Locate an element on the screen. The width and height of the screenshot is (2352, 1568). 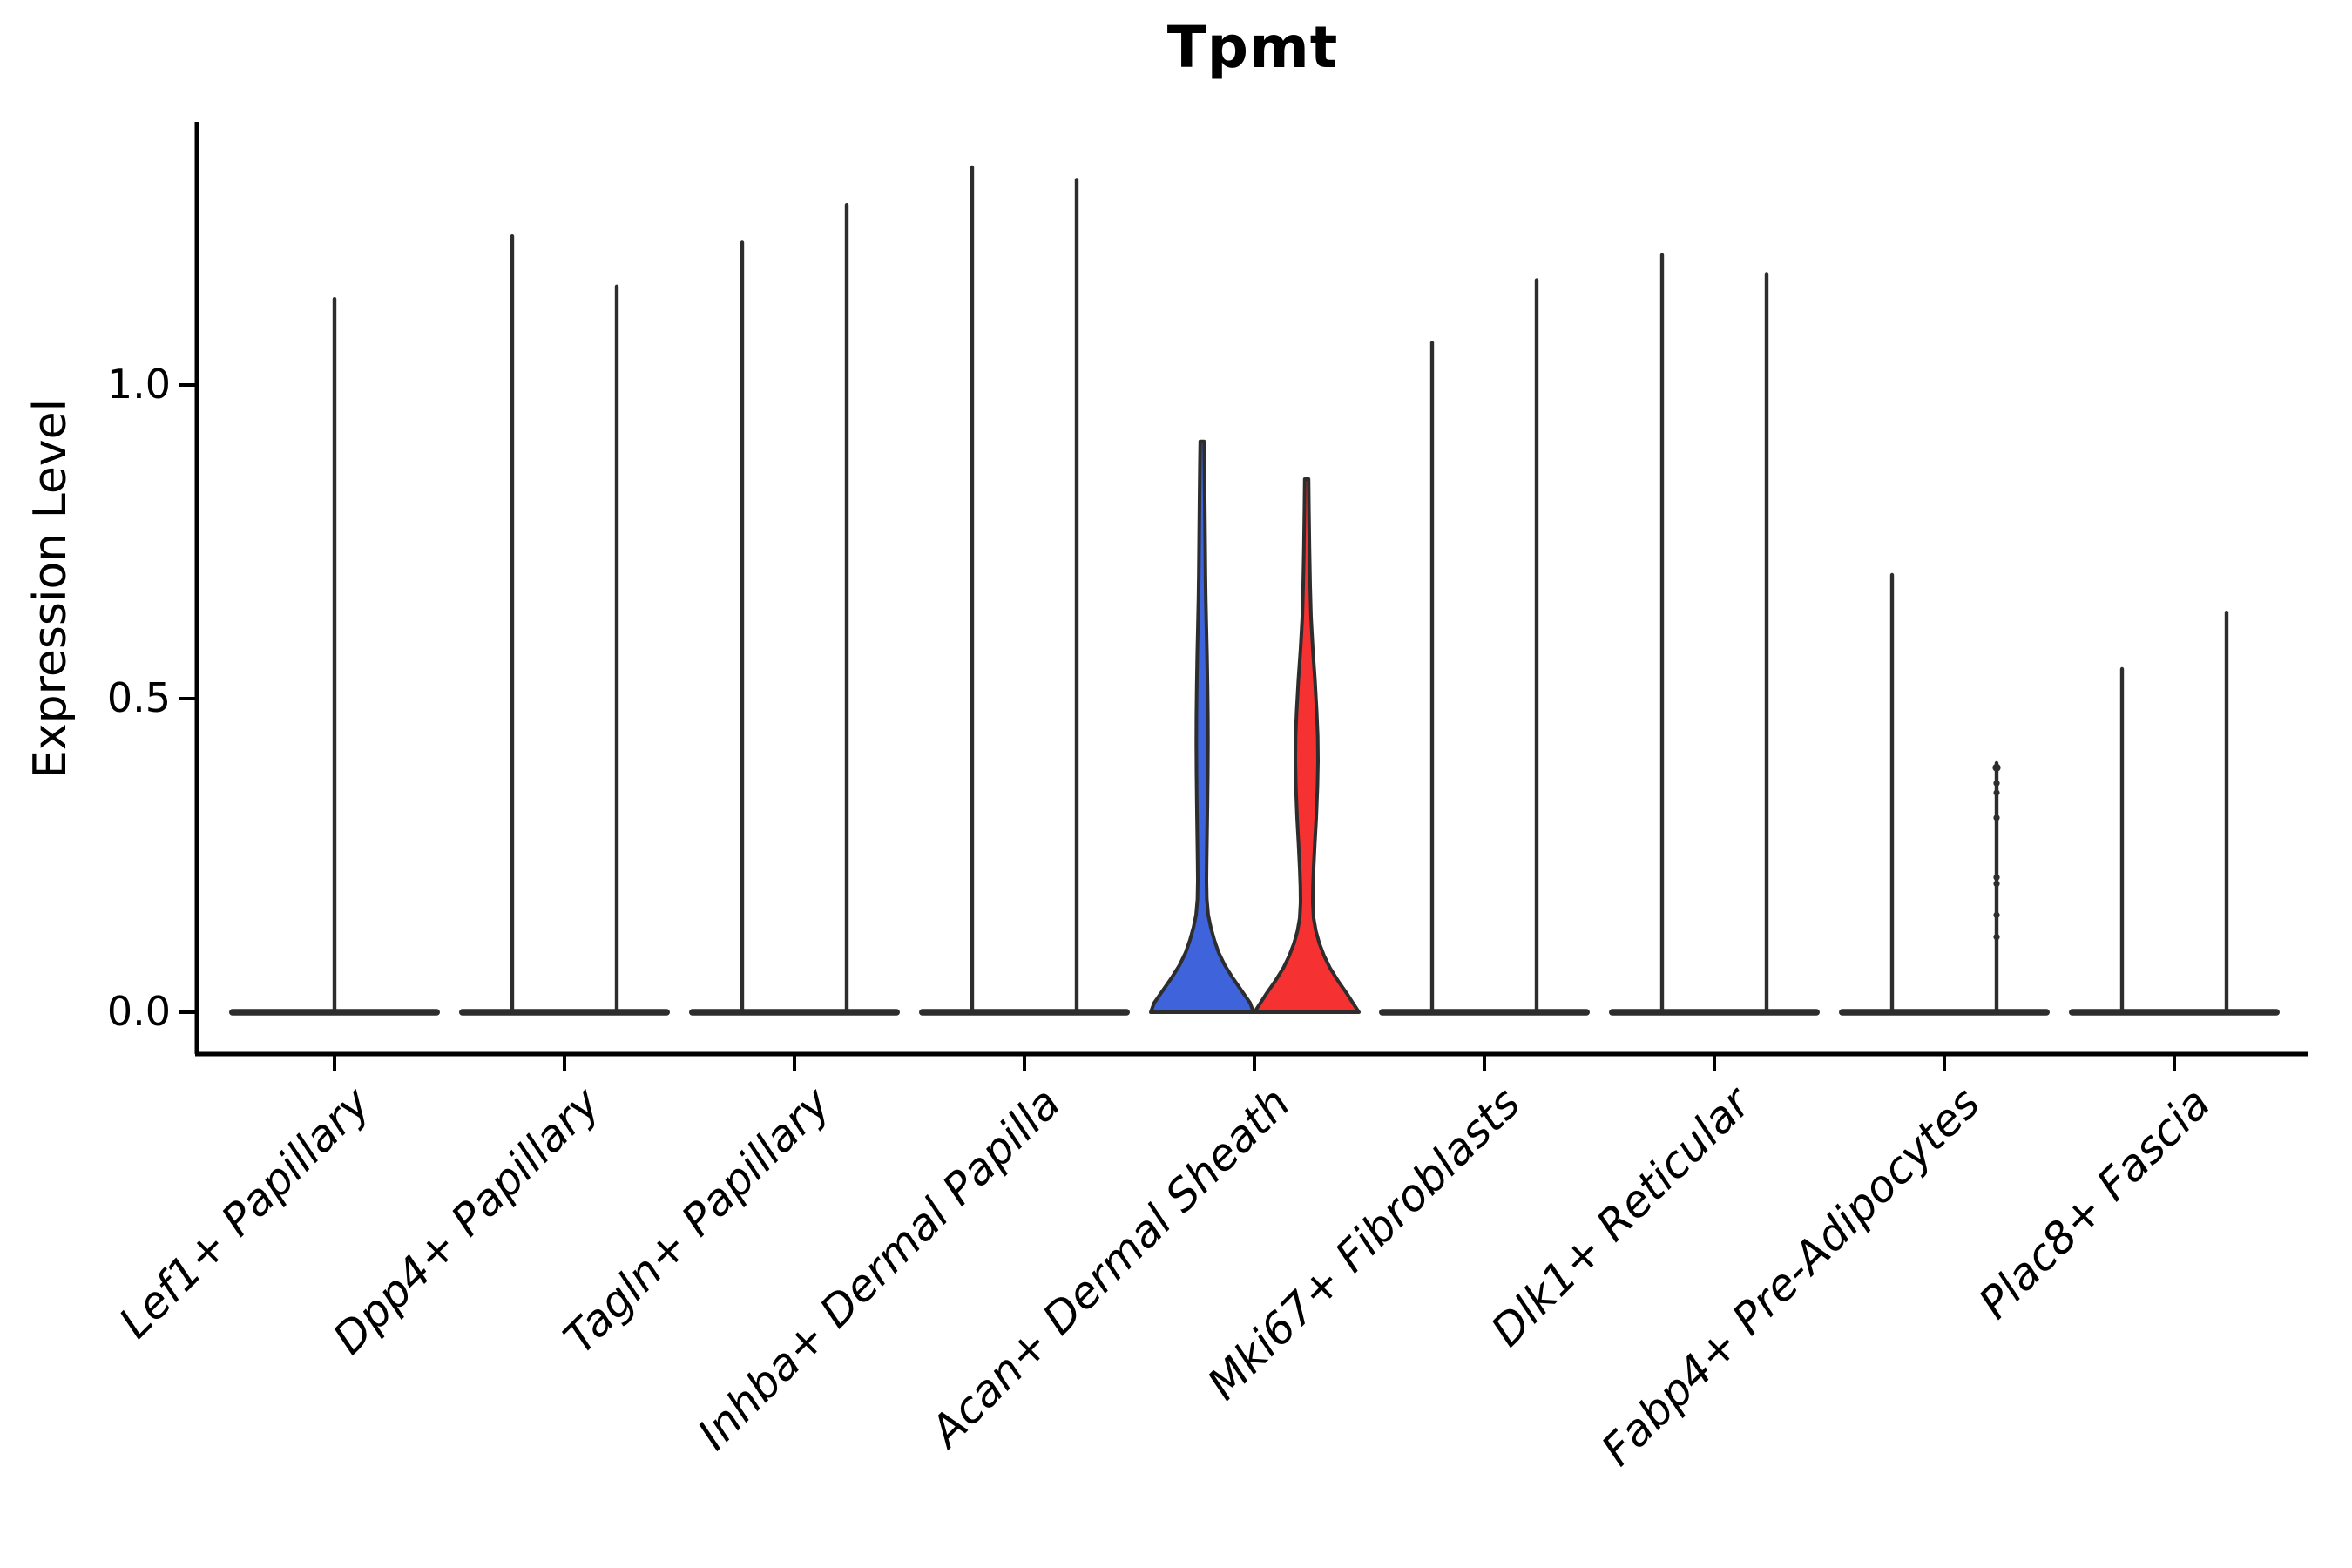
y-tick-label: 0.0 is located at coordinates (138, 1012).